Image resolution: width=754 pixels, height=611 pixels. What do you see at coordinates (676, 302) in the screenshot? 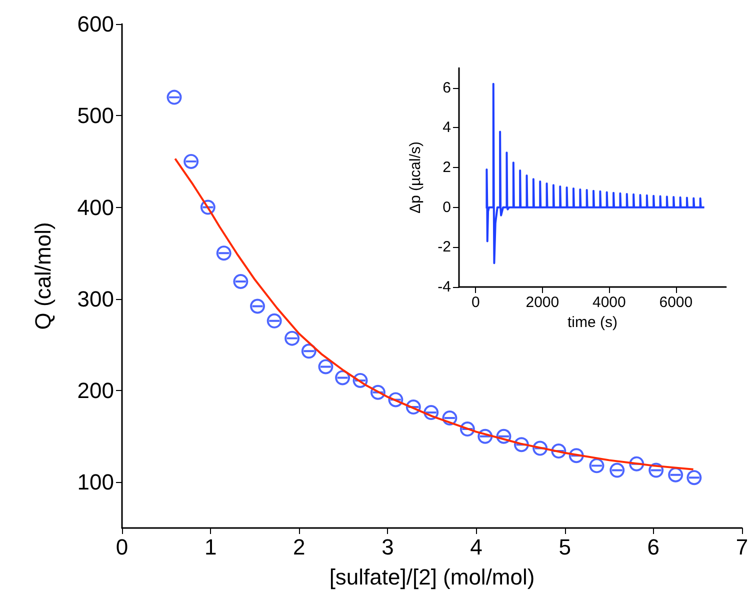
I see `x-tick-label: 6000` at bounding box center [676, 302].